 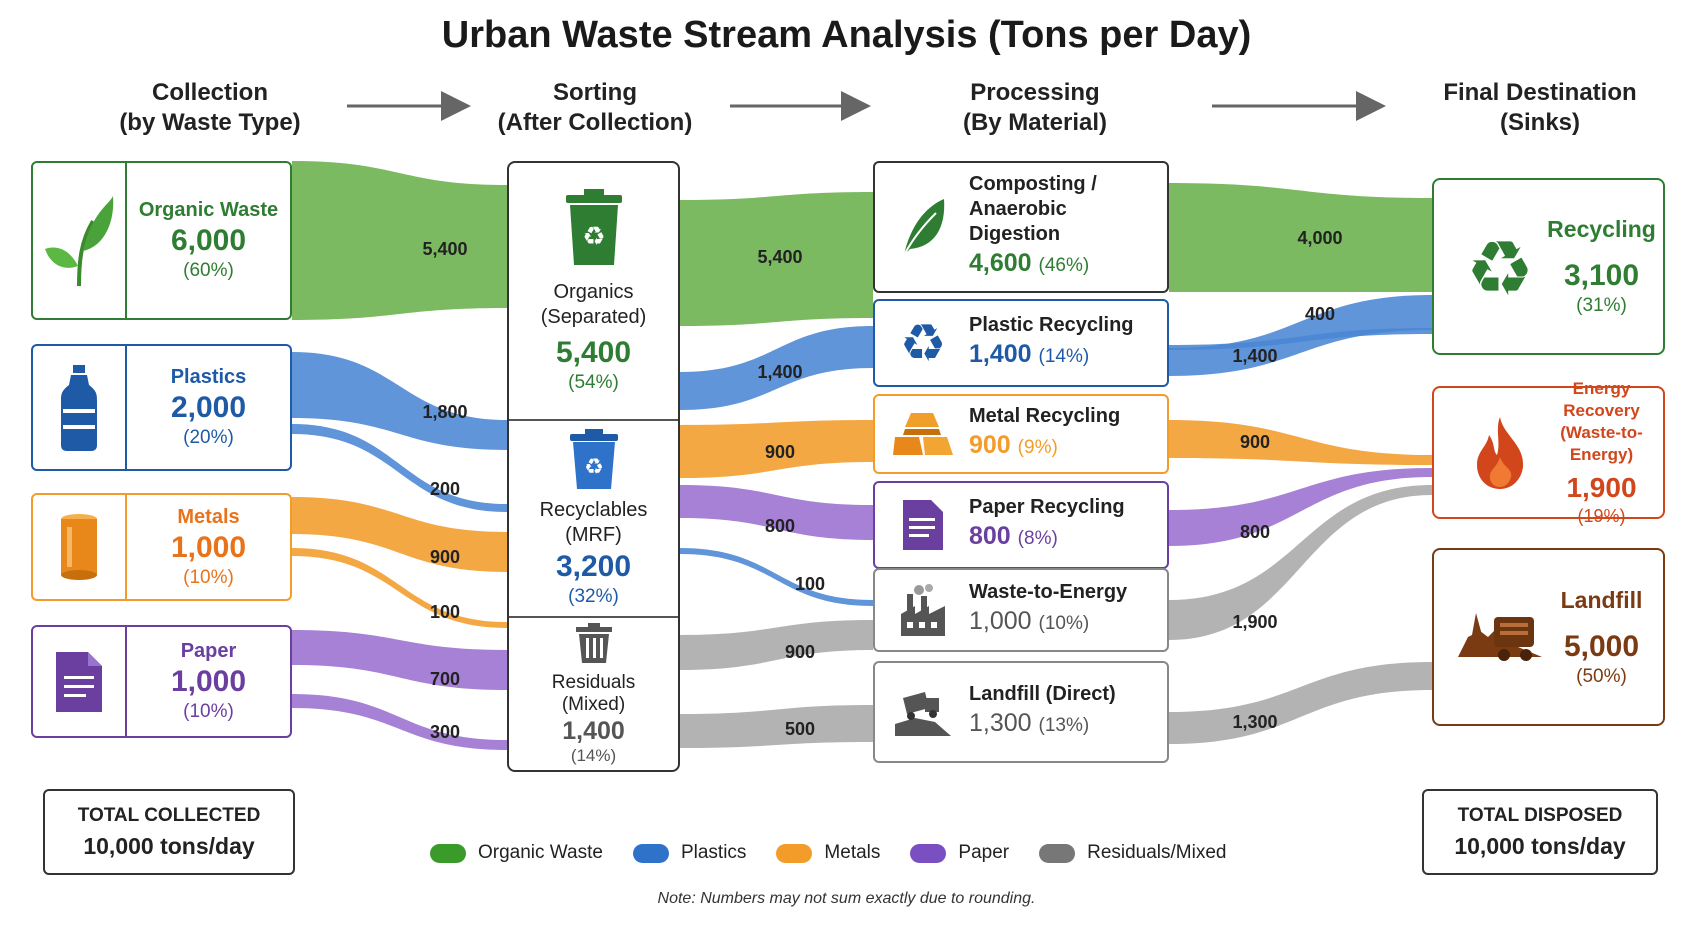 I want to click on flow-label: 1,300, so click(x=1254, y=722).